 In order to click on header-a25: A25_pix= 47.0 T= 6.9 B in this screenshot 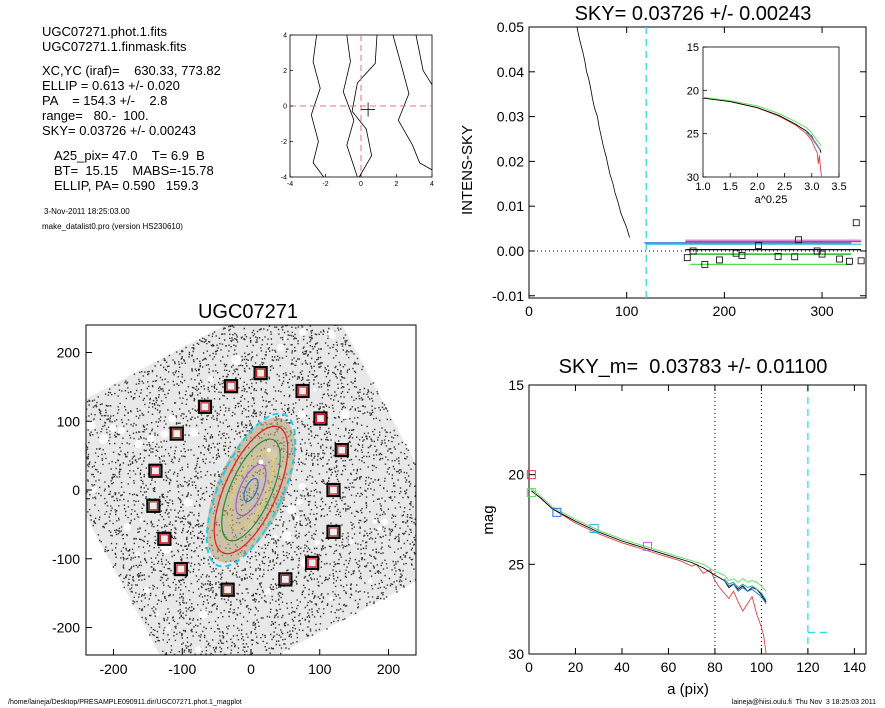, I will do `click(129, 155)`.